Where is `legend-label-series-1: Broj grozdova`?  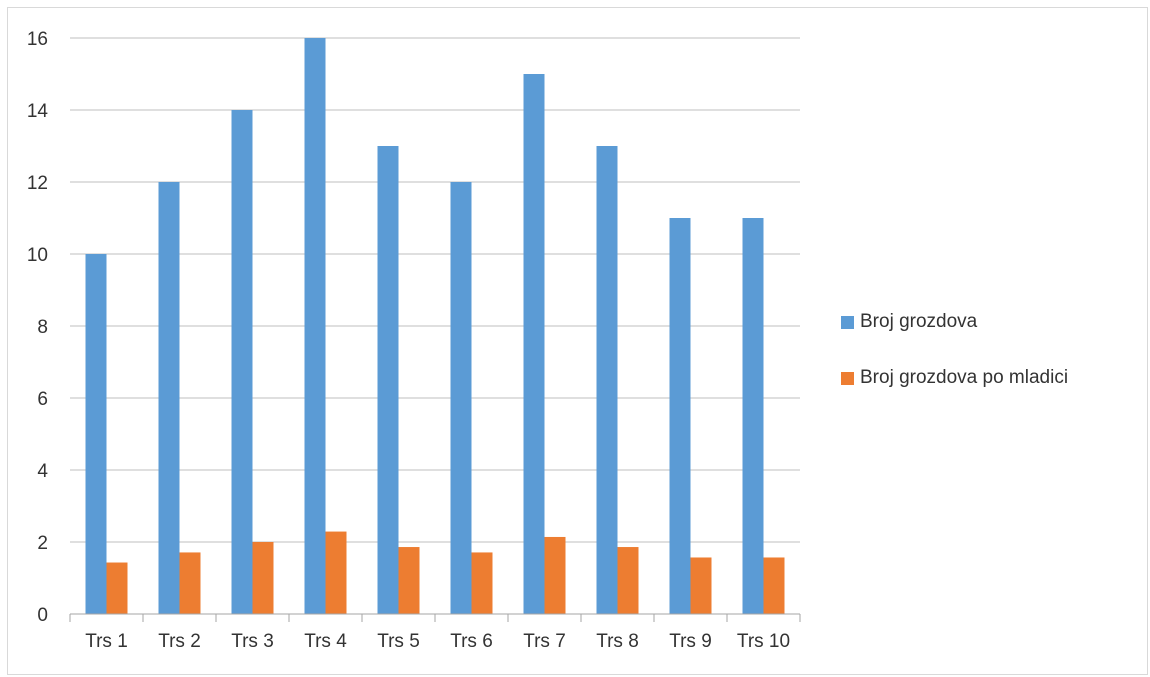
legend-label-series-1: Broj grozdova is located at coordinates (919, 321).